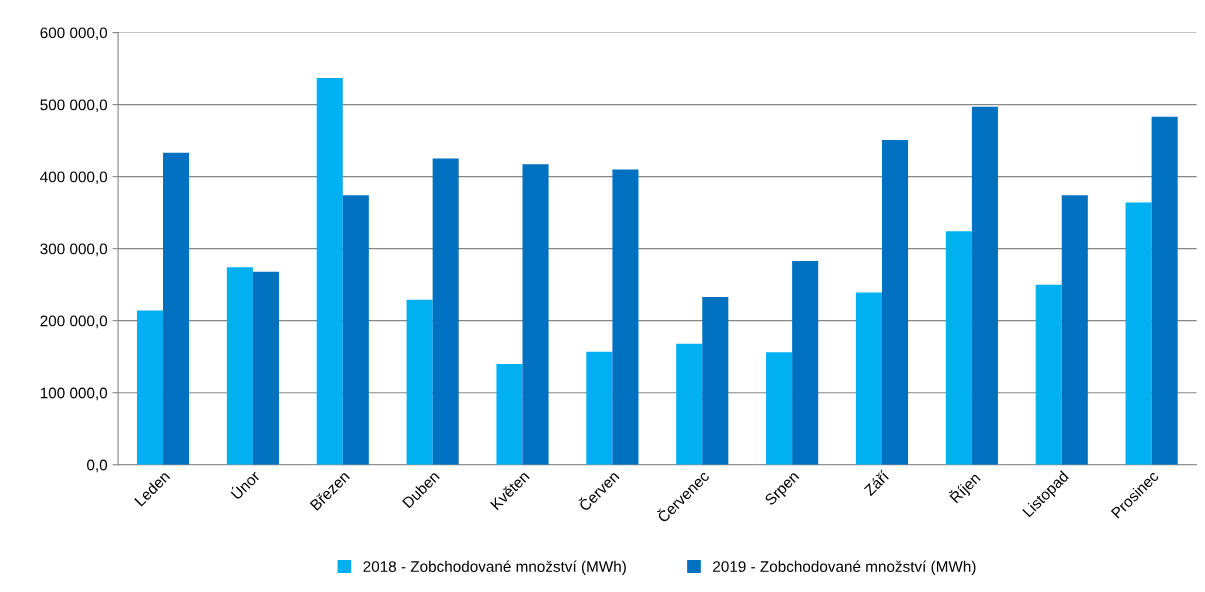  Describe the element at coordinates (74, 250) in the screenshot. I see `y-tick-label: 300 000,0` at that location.